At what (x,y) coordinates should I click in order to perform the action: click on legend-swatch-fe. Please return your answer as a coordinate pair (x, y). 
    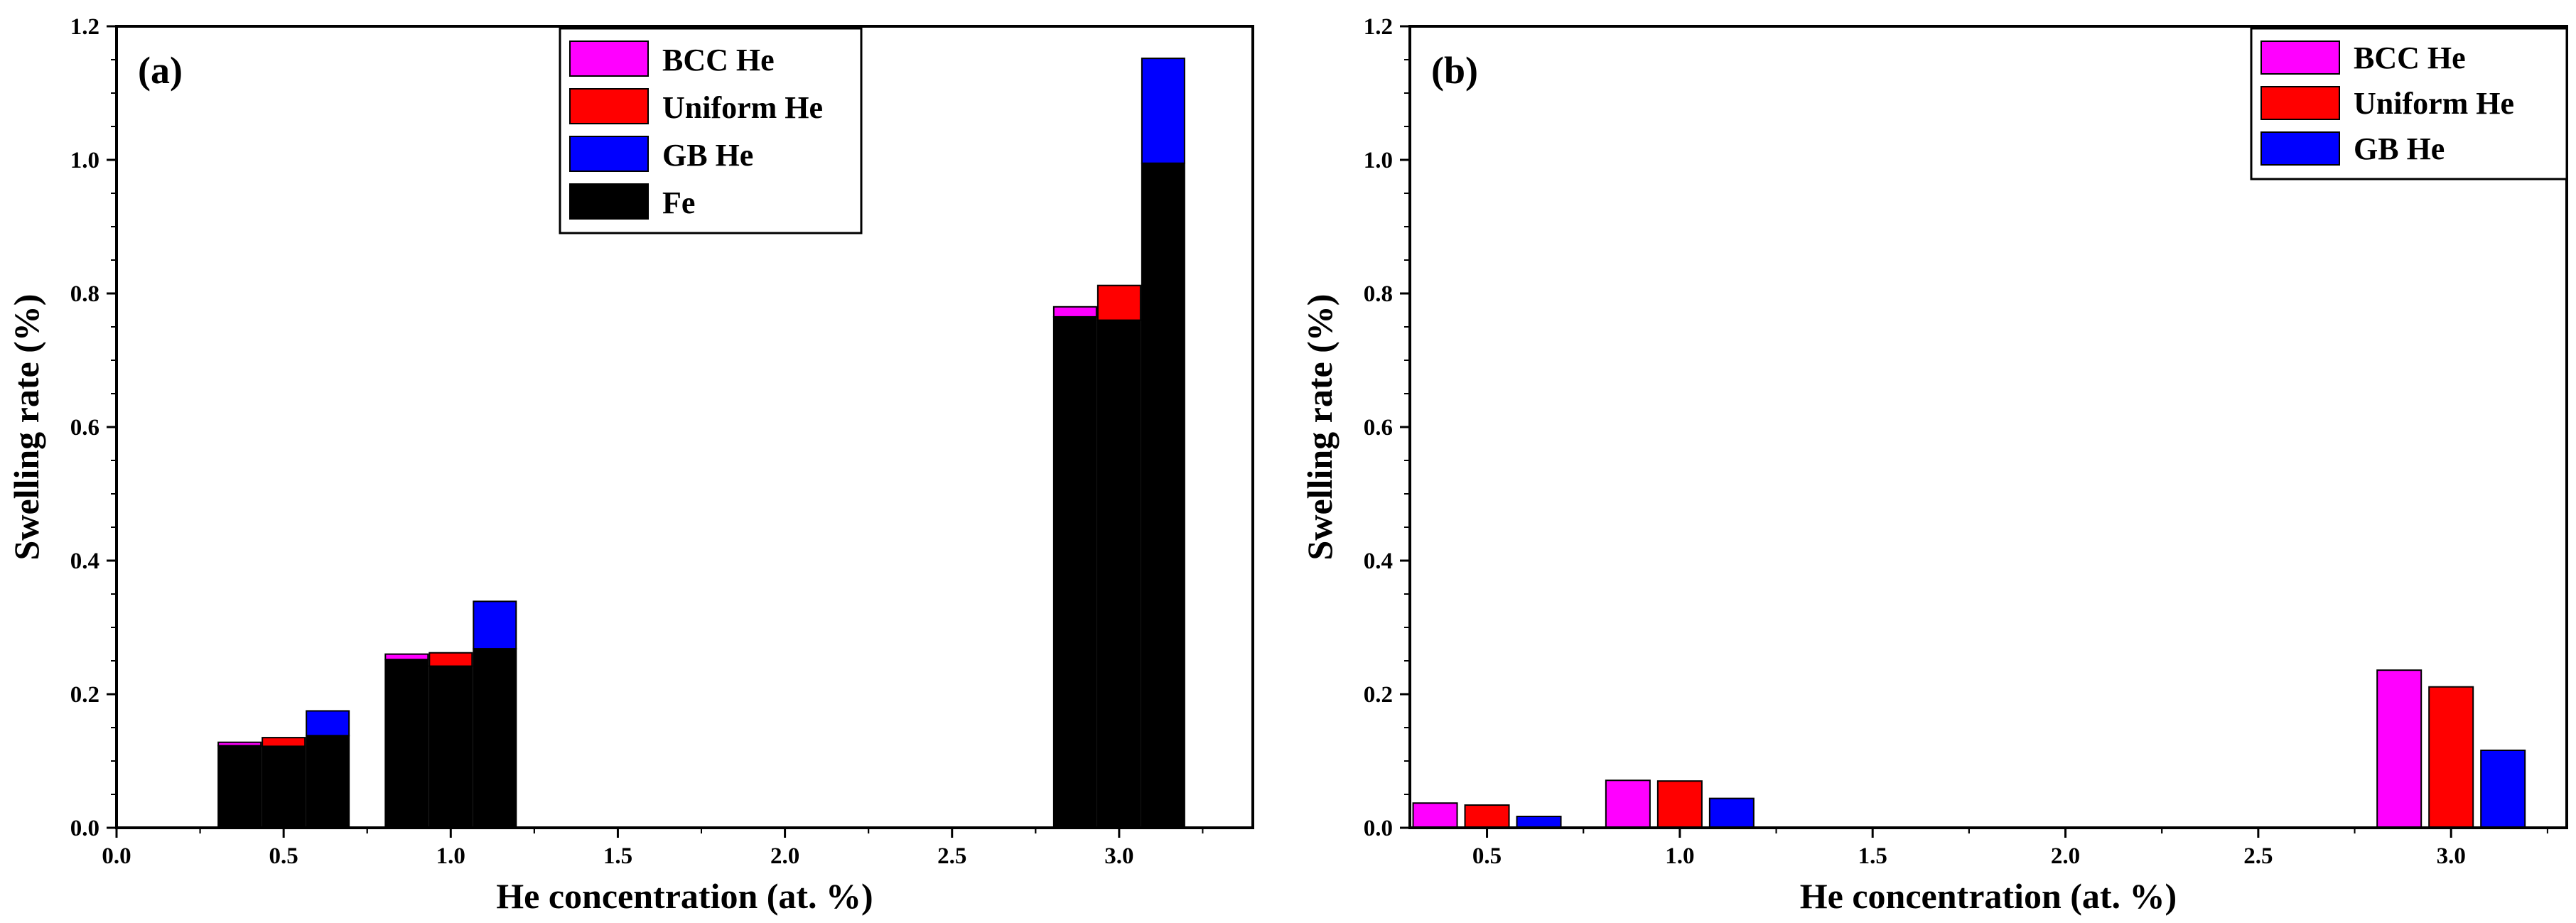
    Looking at the image, I should click on (609, 201).